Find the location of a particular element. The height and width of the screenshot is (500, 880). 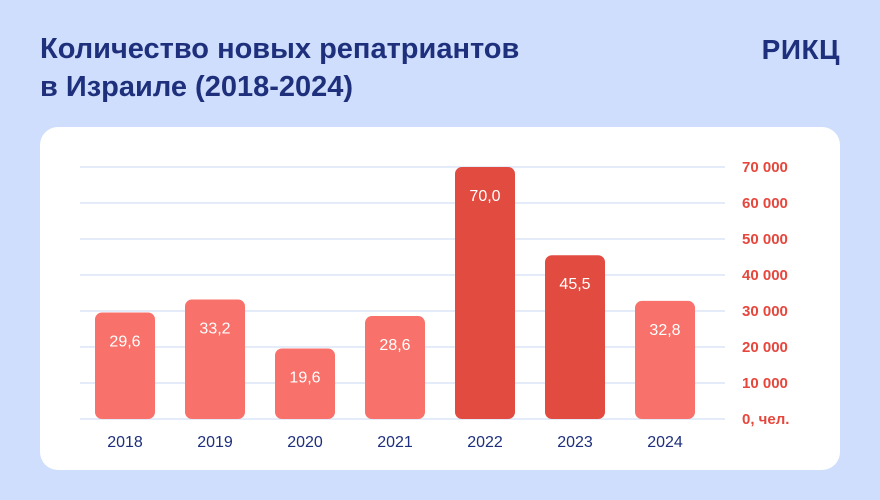

bar-value-label: 32,8 is located at coordinates (664, 330).